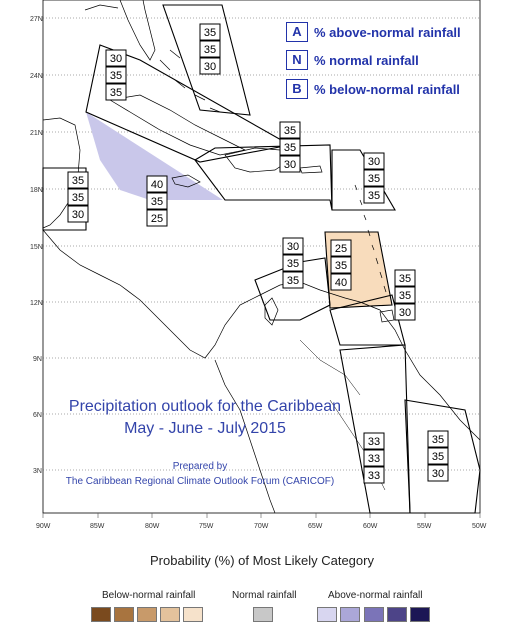 The width and height of the screenshot is (524, 630). What do you see at coordinates (37, 471) in the screenshot?
I see `lat-label: 3N` at bounding box center [37, 471].